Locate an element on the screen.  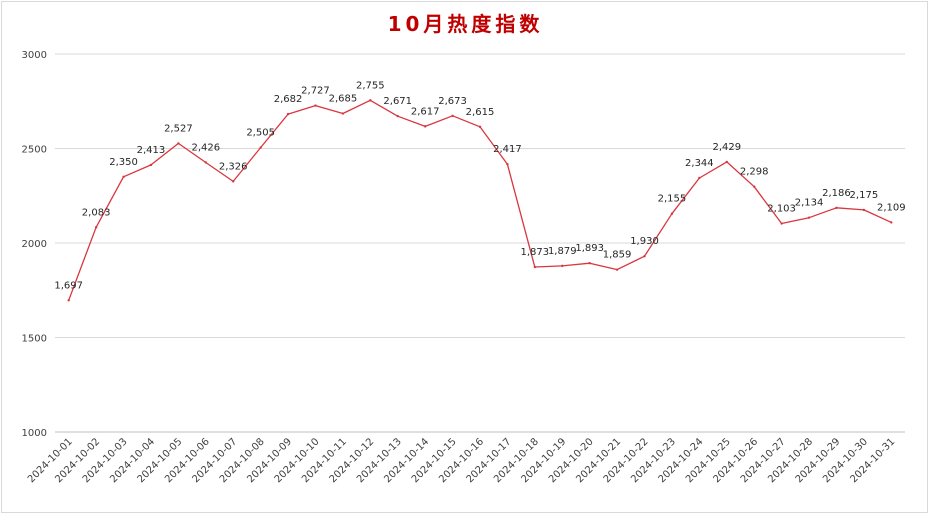
data-label: 1,697 is located at coordinates (68, 285).